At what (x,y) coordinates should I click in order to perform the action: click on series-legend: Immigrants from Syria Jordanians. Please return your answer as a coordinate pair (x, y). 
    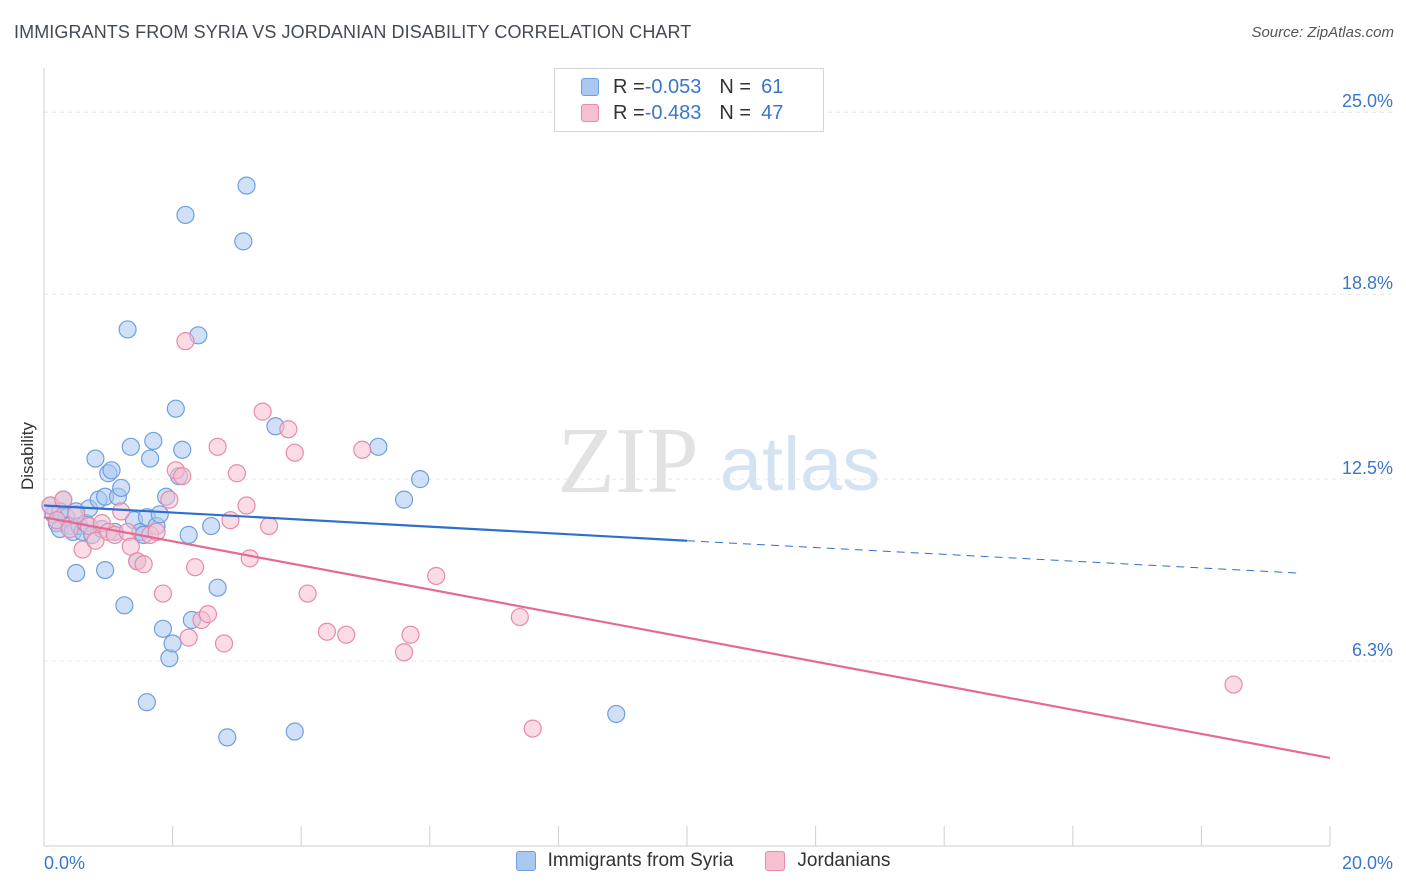
    Looking at the image, I should click on (703, 861).